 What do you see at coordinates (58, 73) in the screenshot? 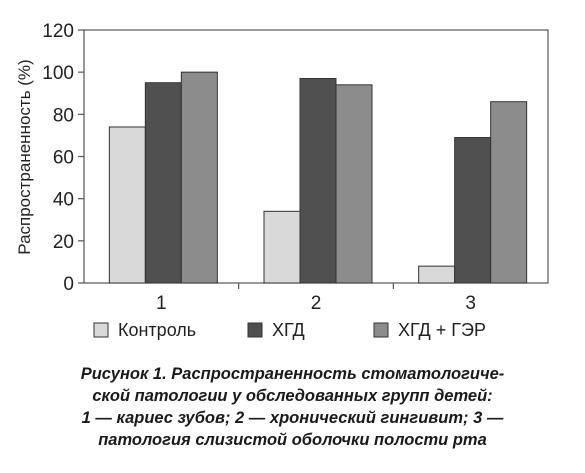
I see `y-tick-label: 100` at bounding box center [58, 73].